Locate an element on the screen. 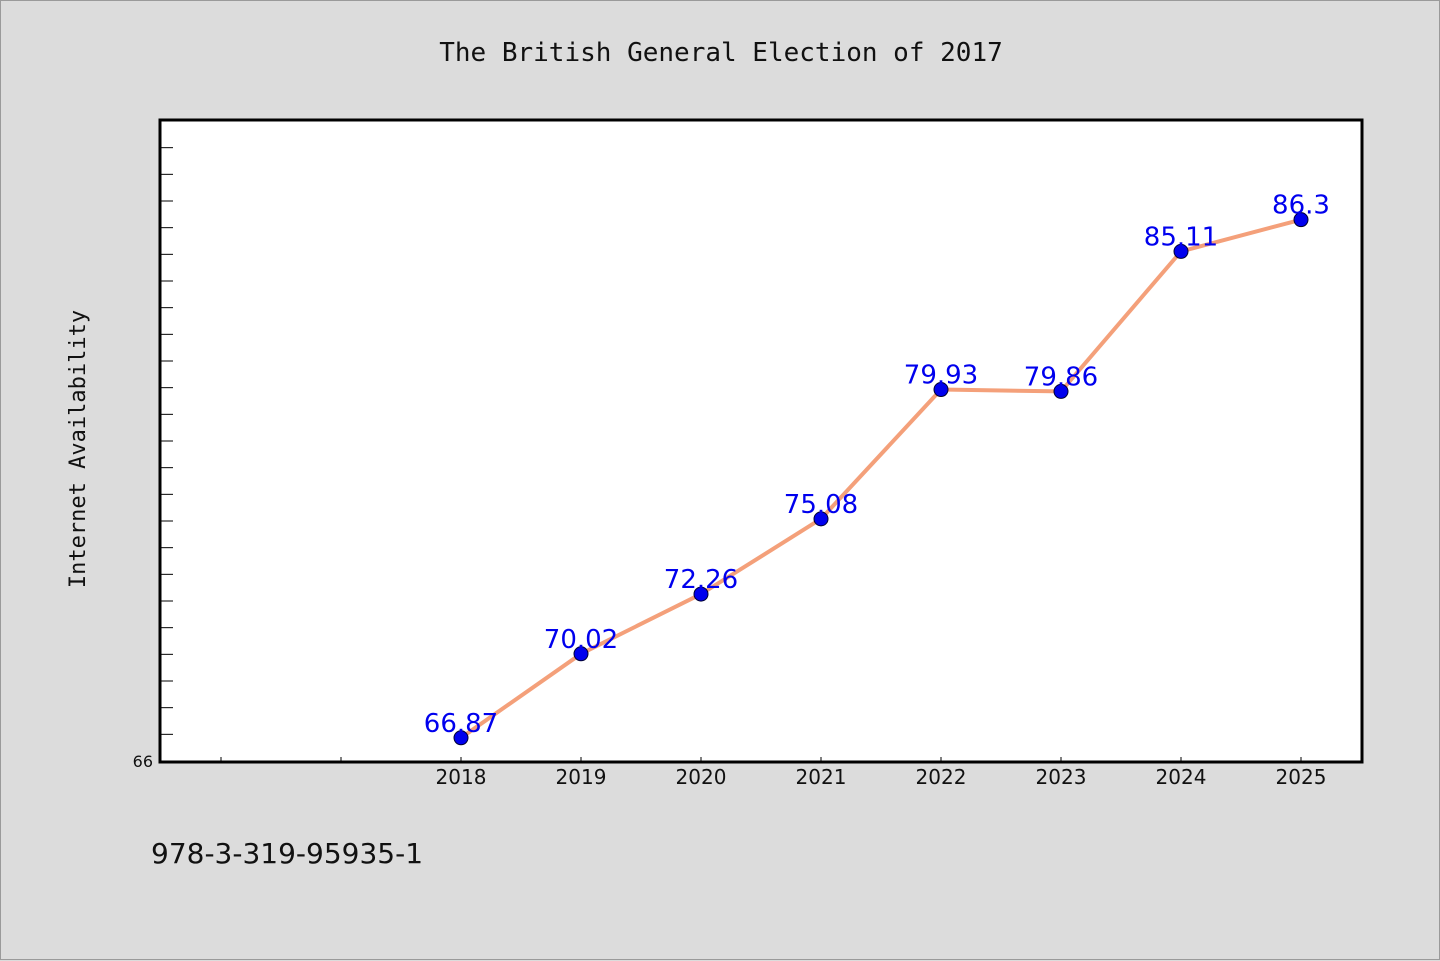 The height and width of the screenshot is (961, 1440). data-label: 72.26 is located at coordinates (701, 580).